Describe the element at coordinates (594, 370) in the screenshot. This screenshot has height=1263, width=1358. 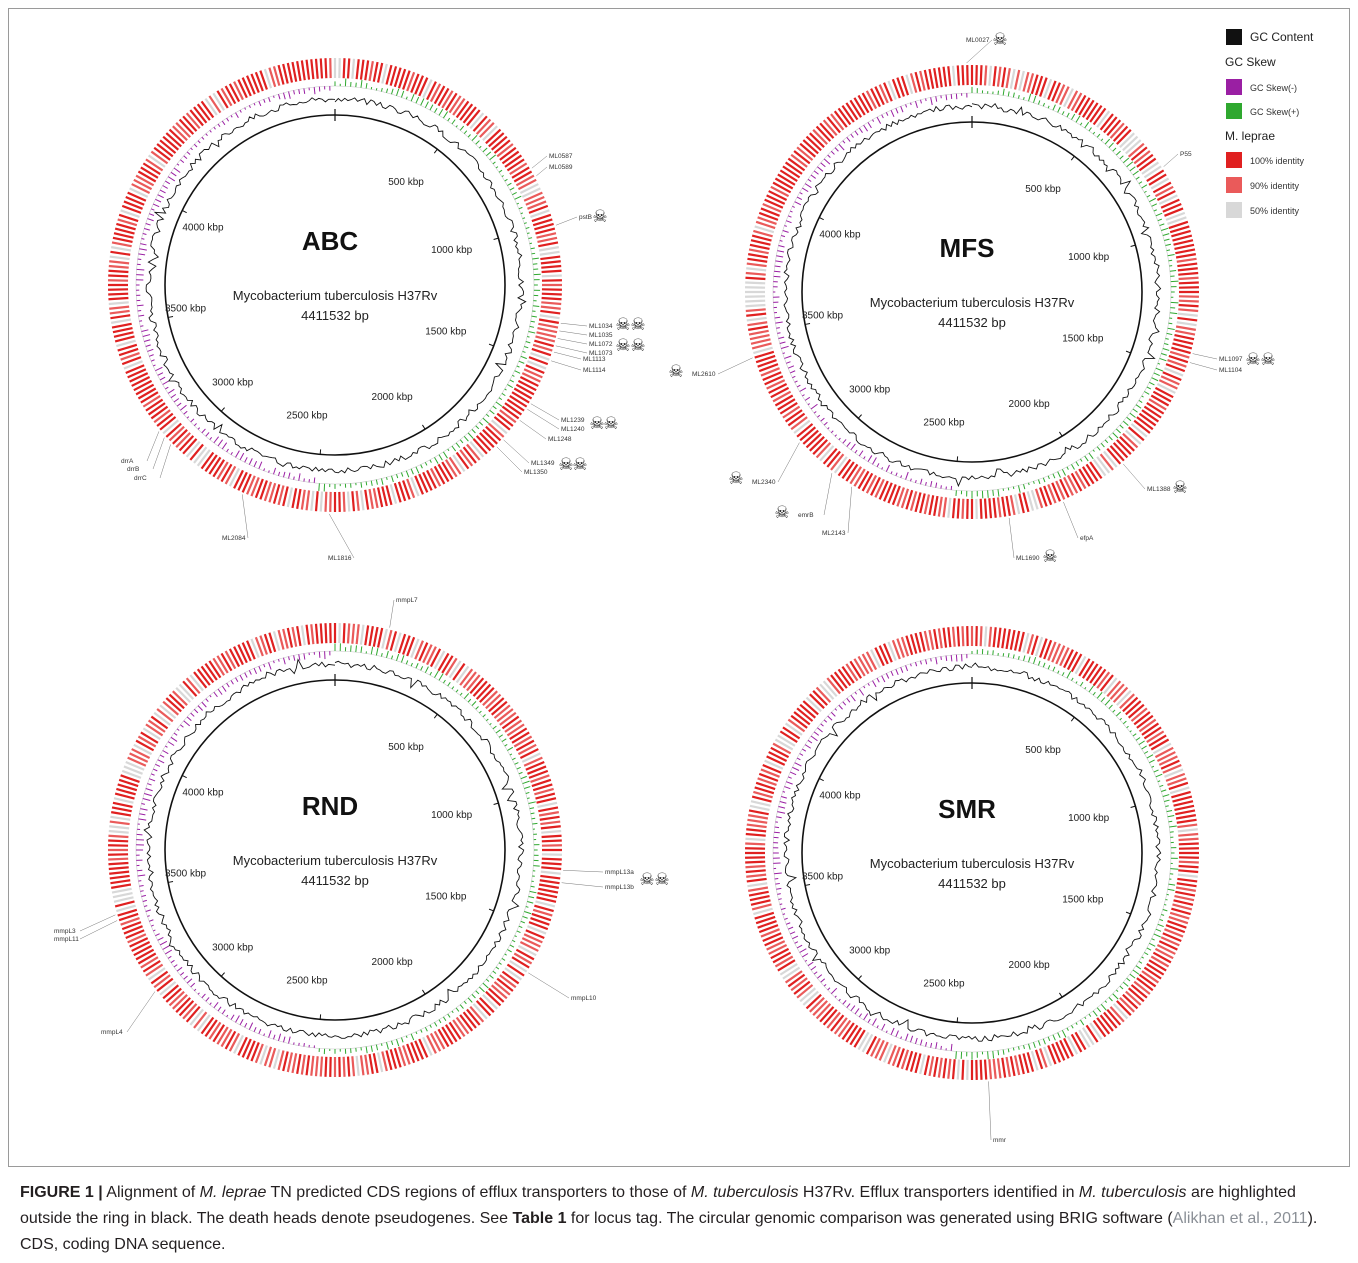
I see `gene-label: ML1114` at that location.